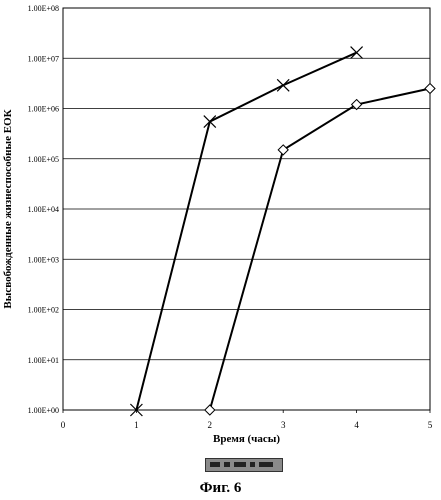 This screenshot has width=441, height=500. Describe the element at coordinates (43, 58) in the screenshot. I see `y-tick-label: 1.00E+07` at that location.